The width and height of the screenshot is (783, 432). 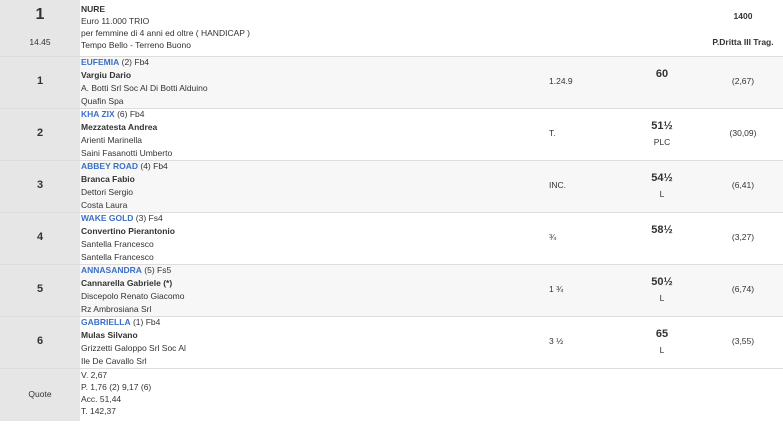 I want to click on trainer: Santella Francesco, so click(x=117, y=244).